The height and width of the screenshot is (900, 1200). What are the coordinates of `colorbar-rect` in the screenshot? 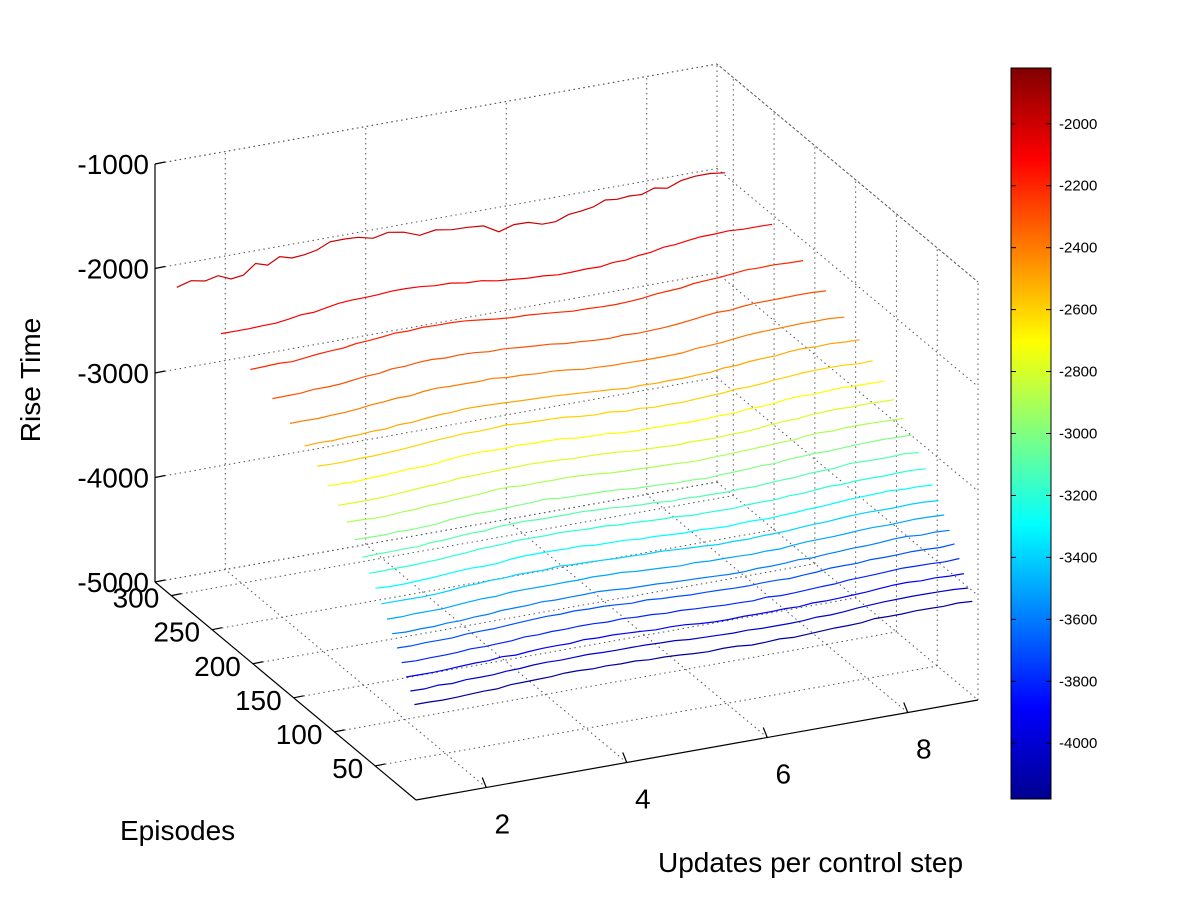 It's located at (1031, 433).